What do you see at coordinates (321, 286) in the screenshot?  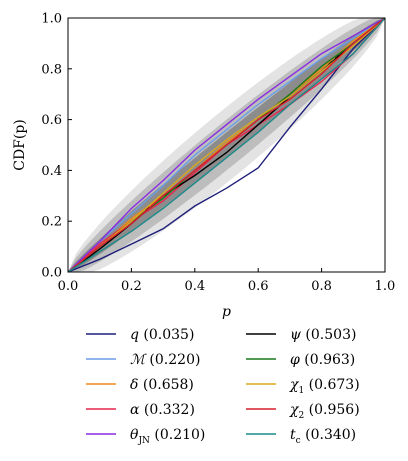 I see `x-tick-label: 0.8` at bounding box center [321, 286].